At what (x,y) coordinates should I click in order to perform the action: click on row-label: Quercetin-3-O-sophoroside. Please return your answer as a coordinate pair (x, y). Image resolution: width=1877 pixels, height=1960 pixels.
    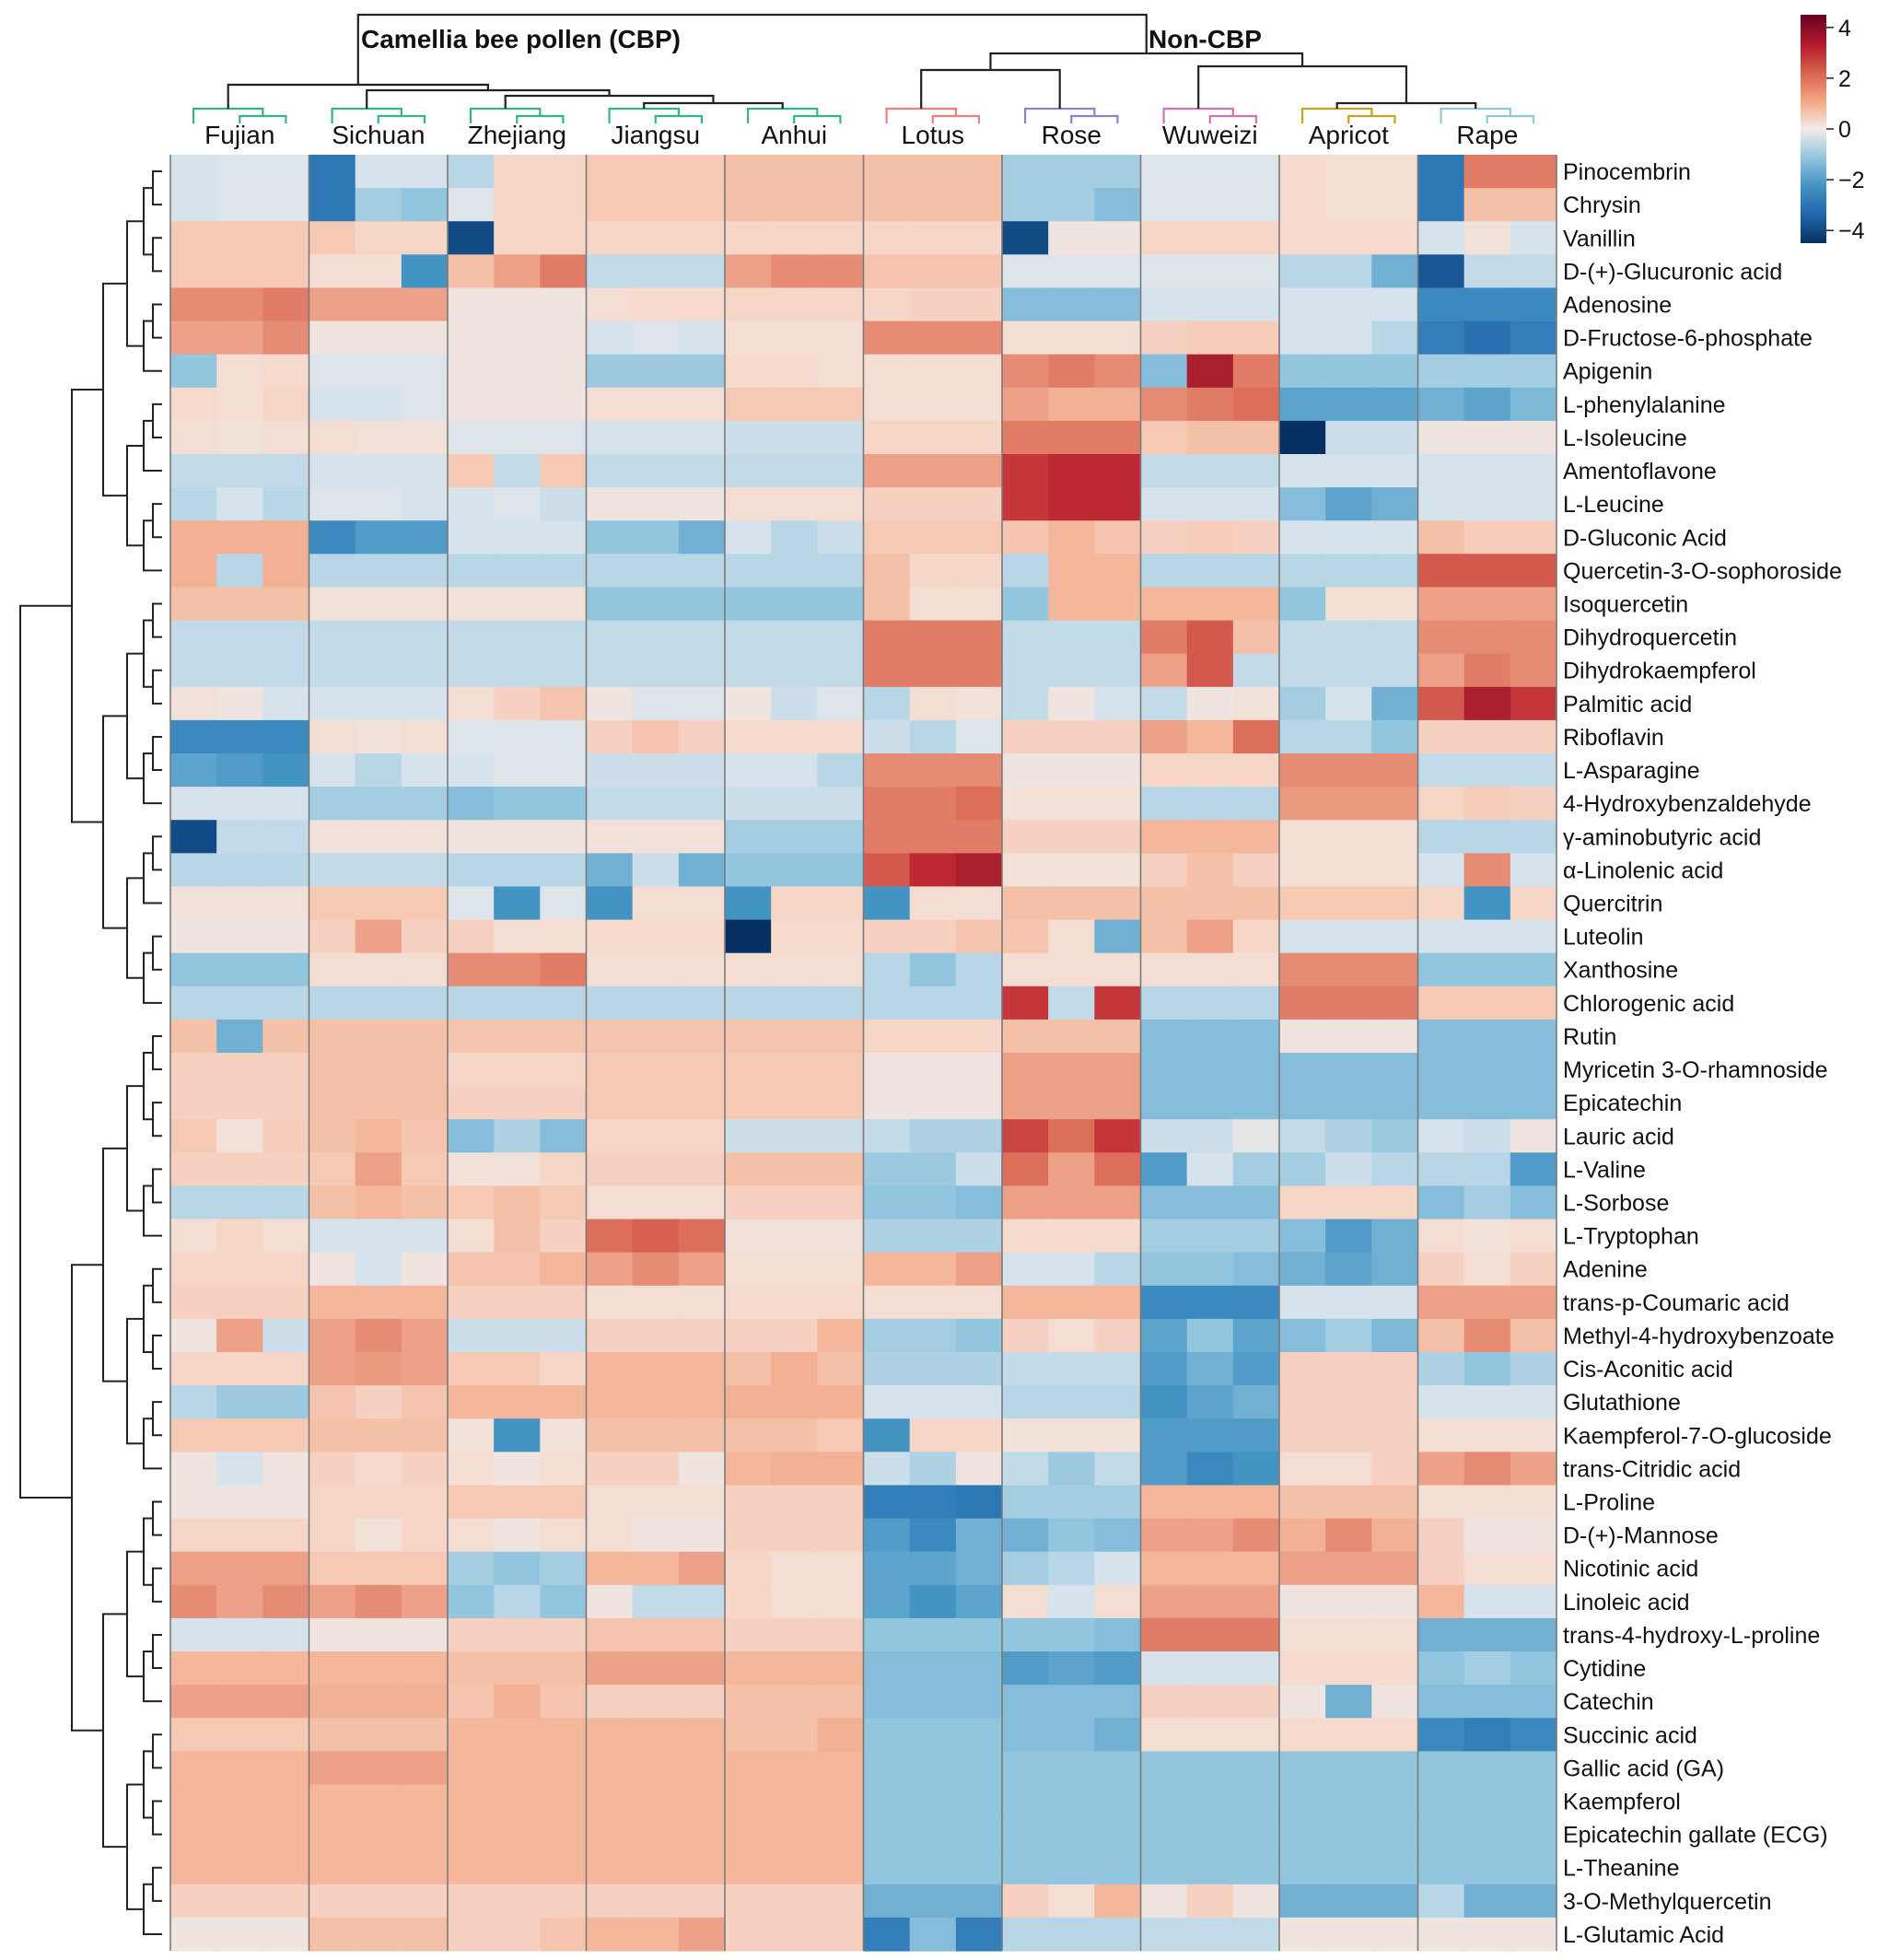
    Looking at the image, I should click on (1702, 571).